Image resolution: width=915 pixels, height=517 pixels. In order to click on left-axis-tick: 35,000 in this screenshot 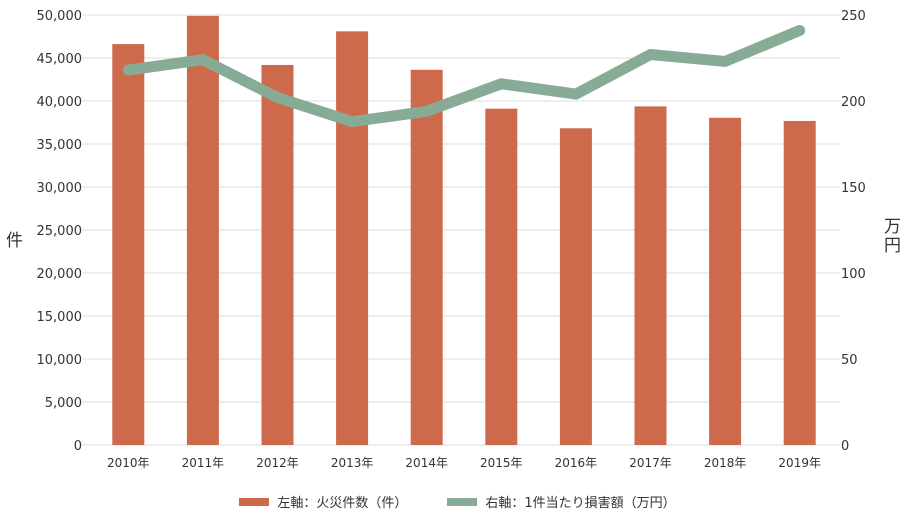, I will do `click(60, 145)`.